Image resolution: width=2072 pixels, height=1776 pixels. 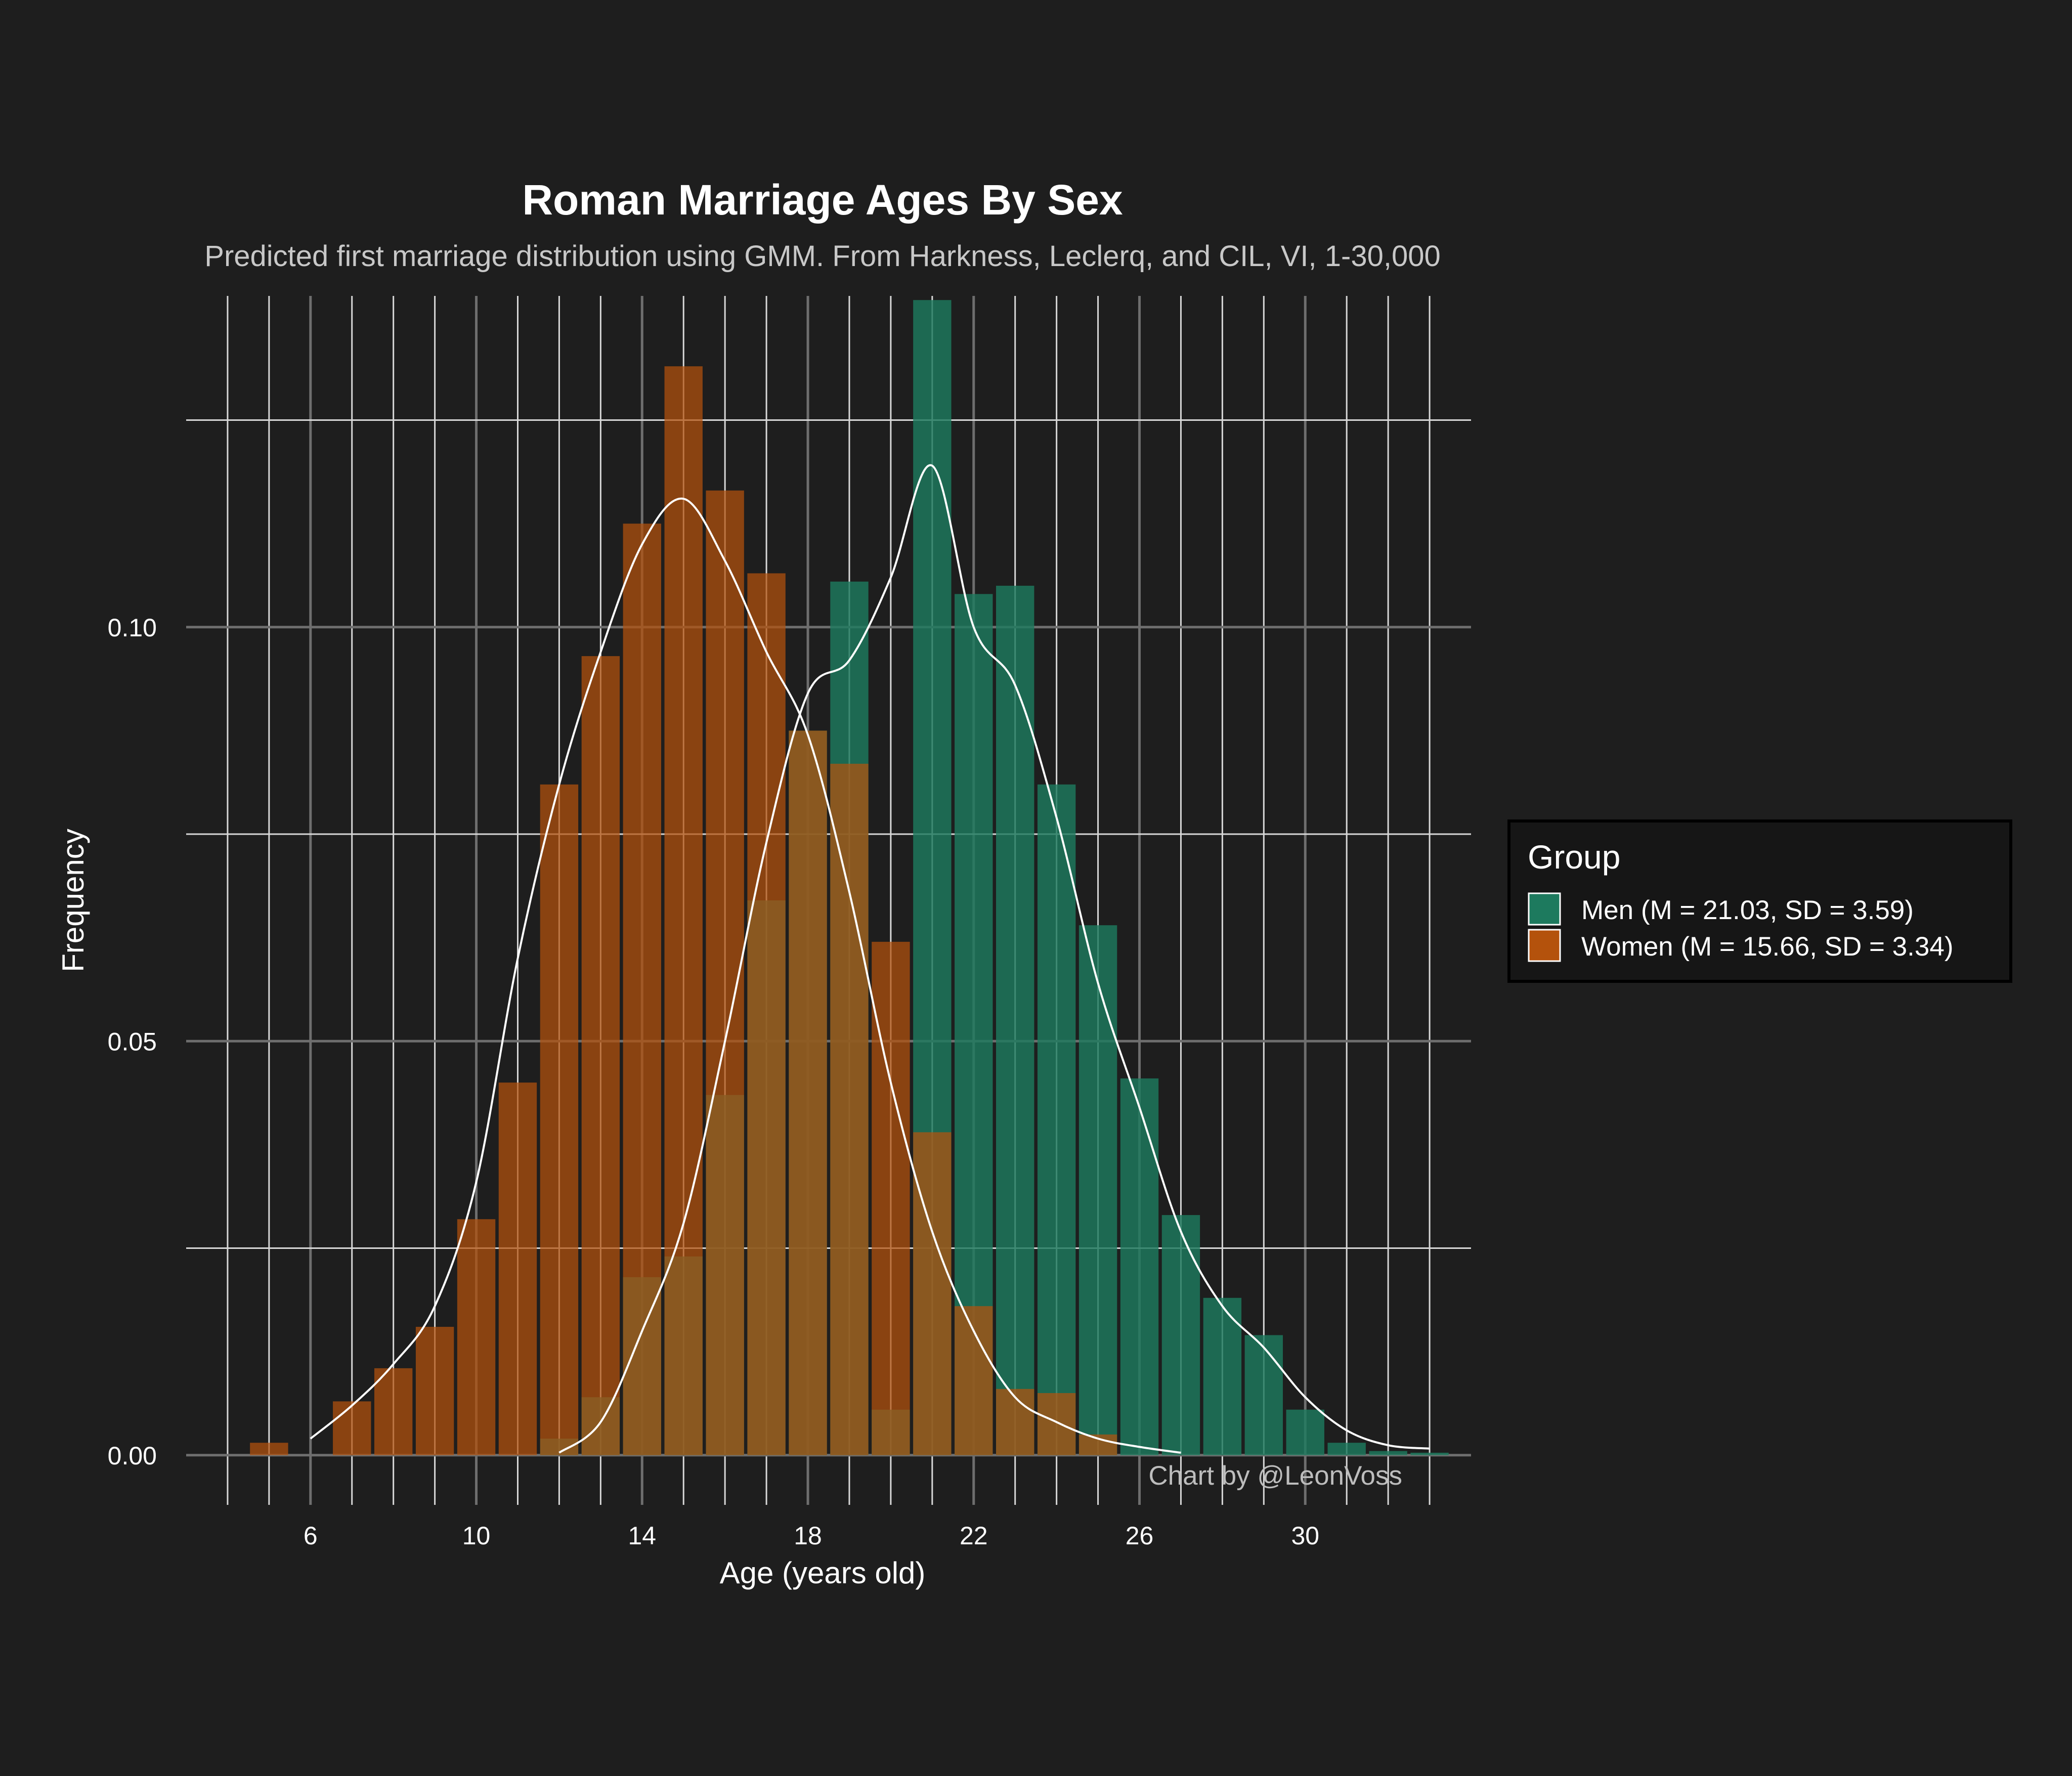 I want to click on legend-title: Group, so click(x=1574, y=857).